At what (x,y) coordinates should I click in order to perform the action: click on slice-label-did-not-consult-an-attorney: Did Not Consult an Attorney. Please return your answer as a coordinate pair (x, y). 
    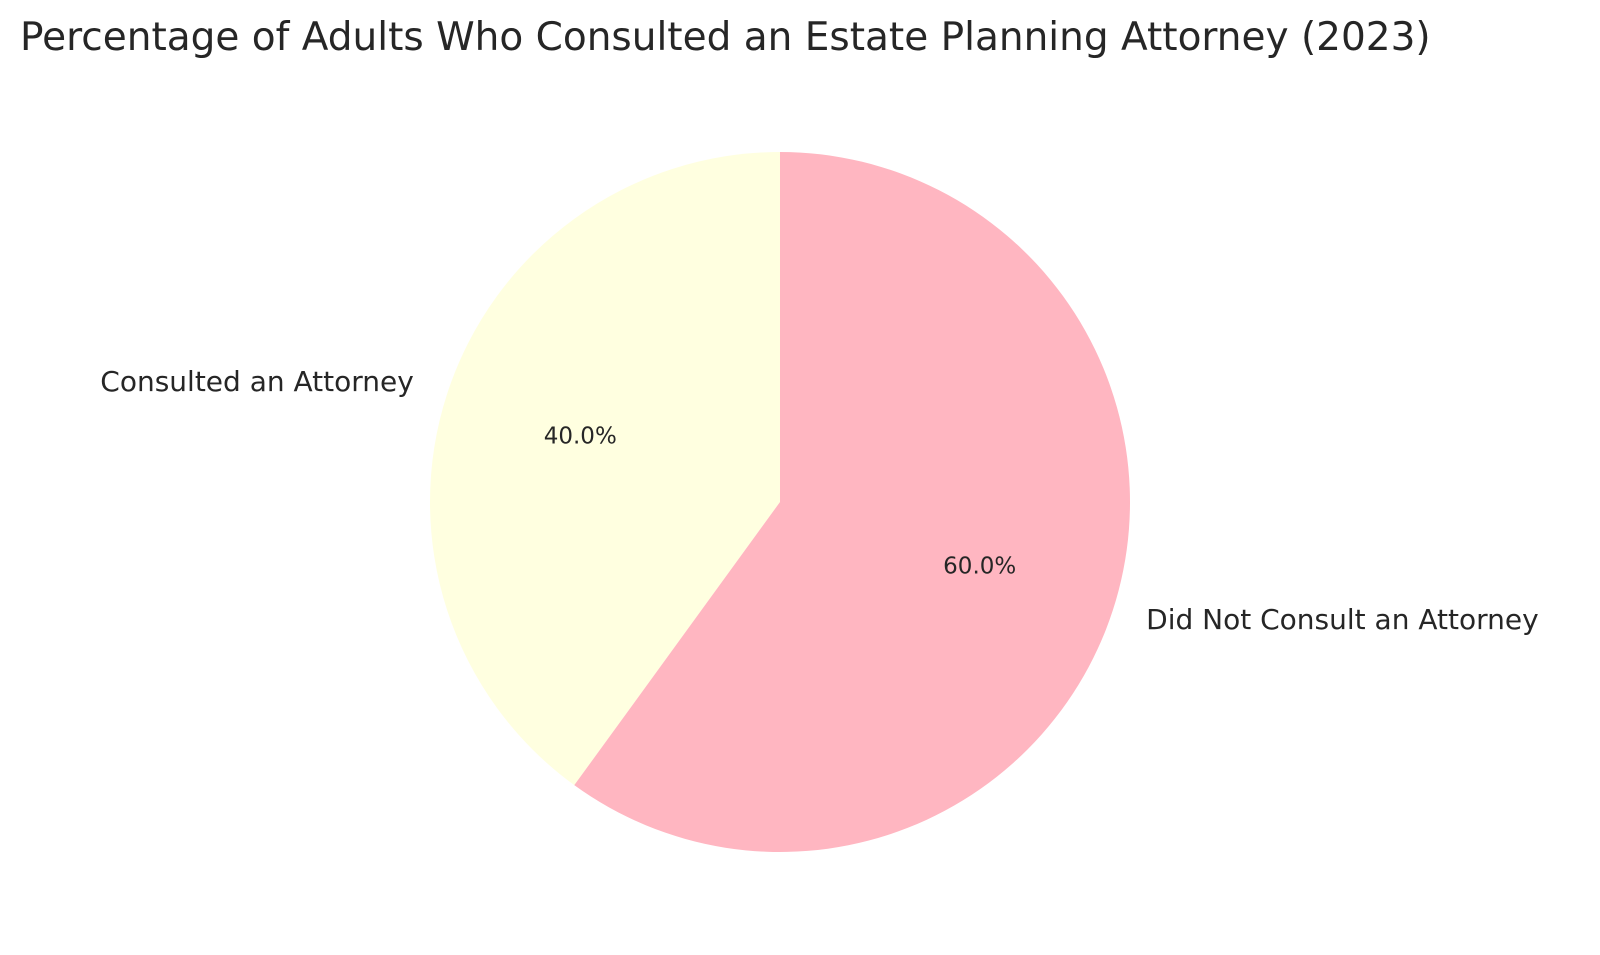
    Looking at the image, I should click on (1342, 619).